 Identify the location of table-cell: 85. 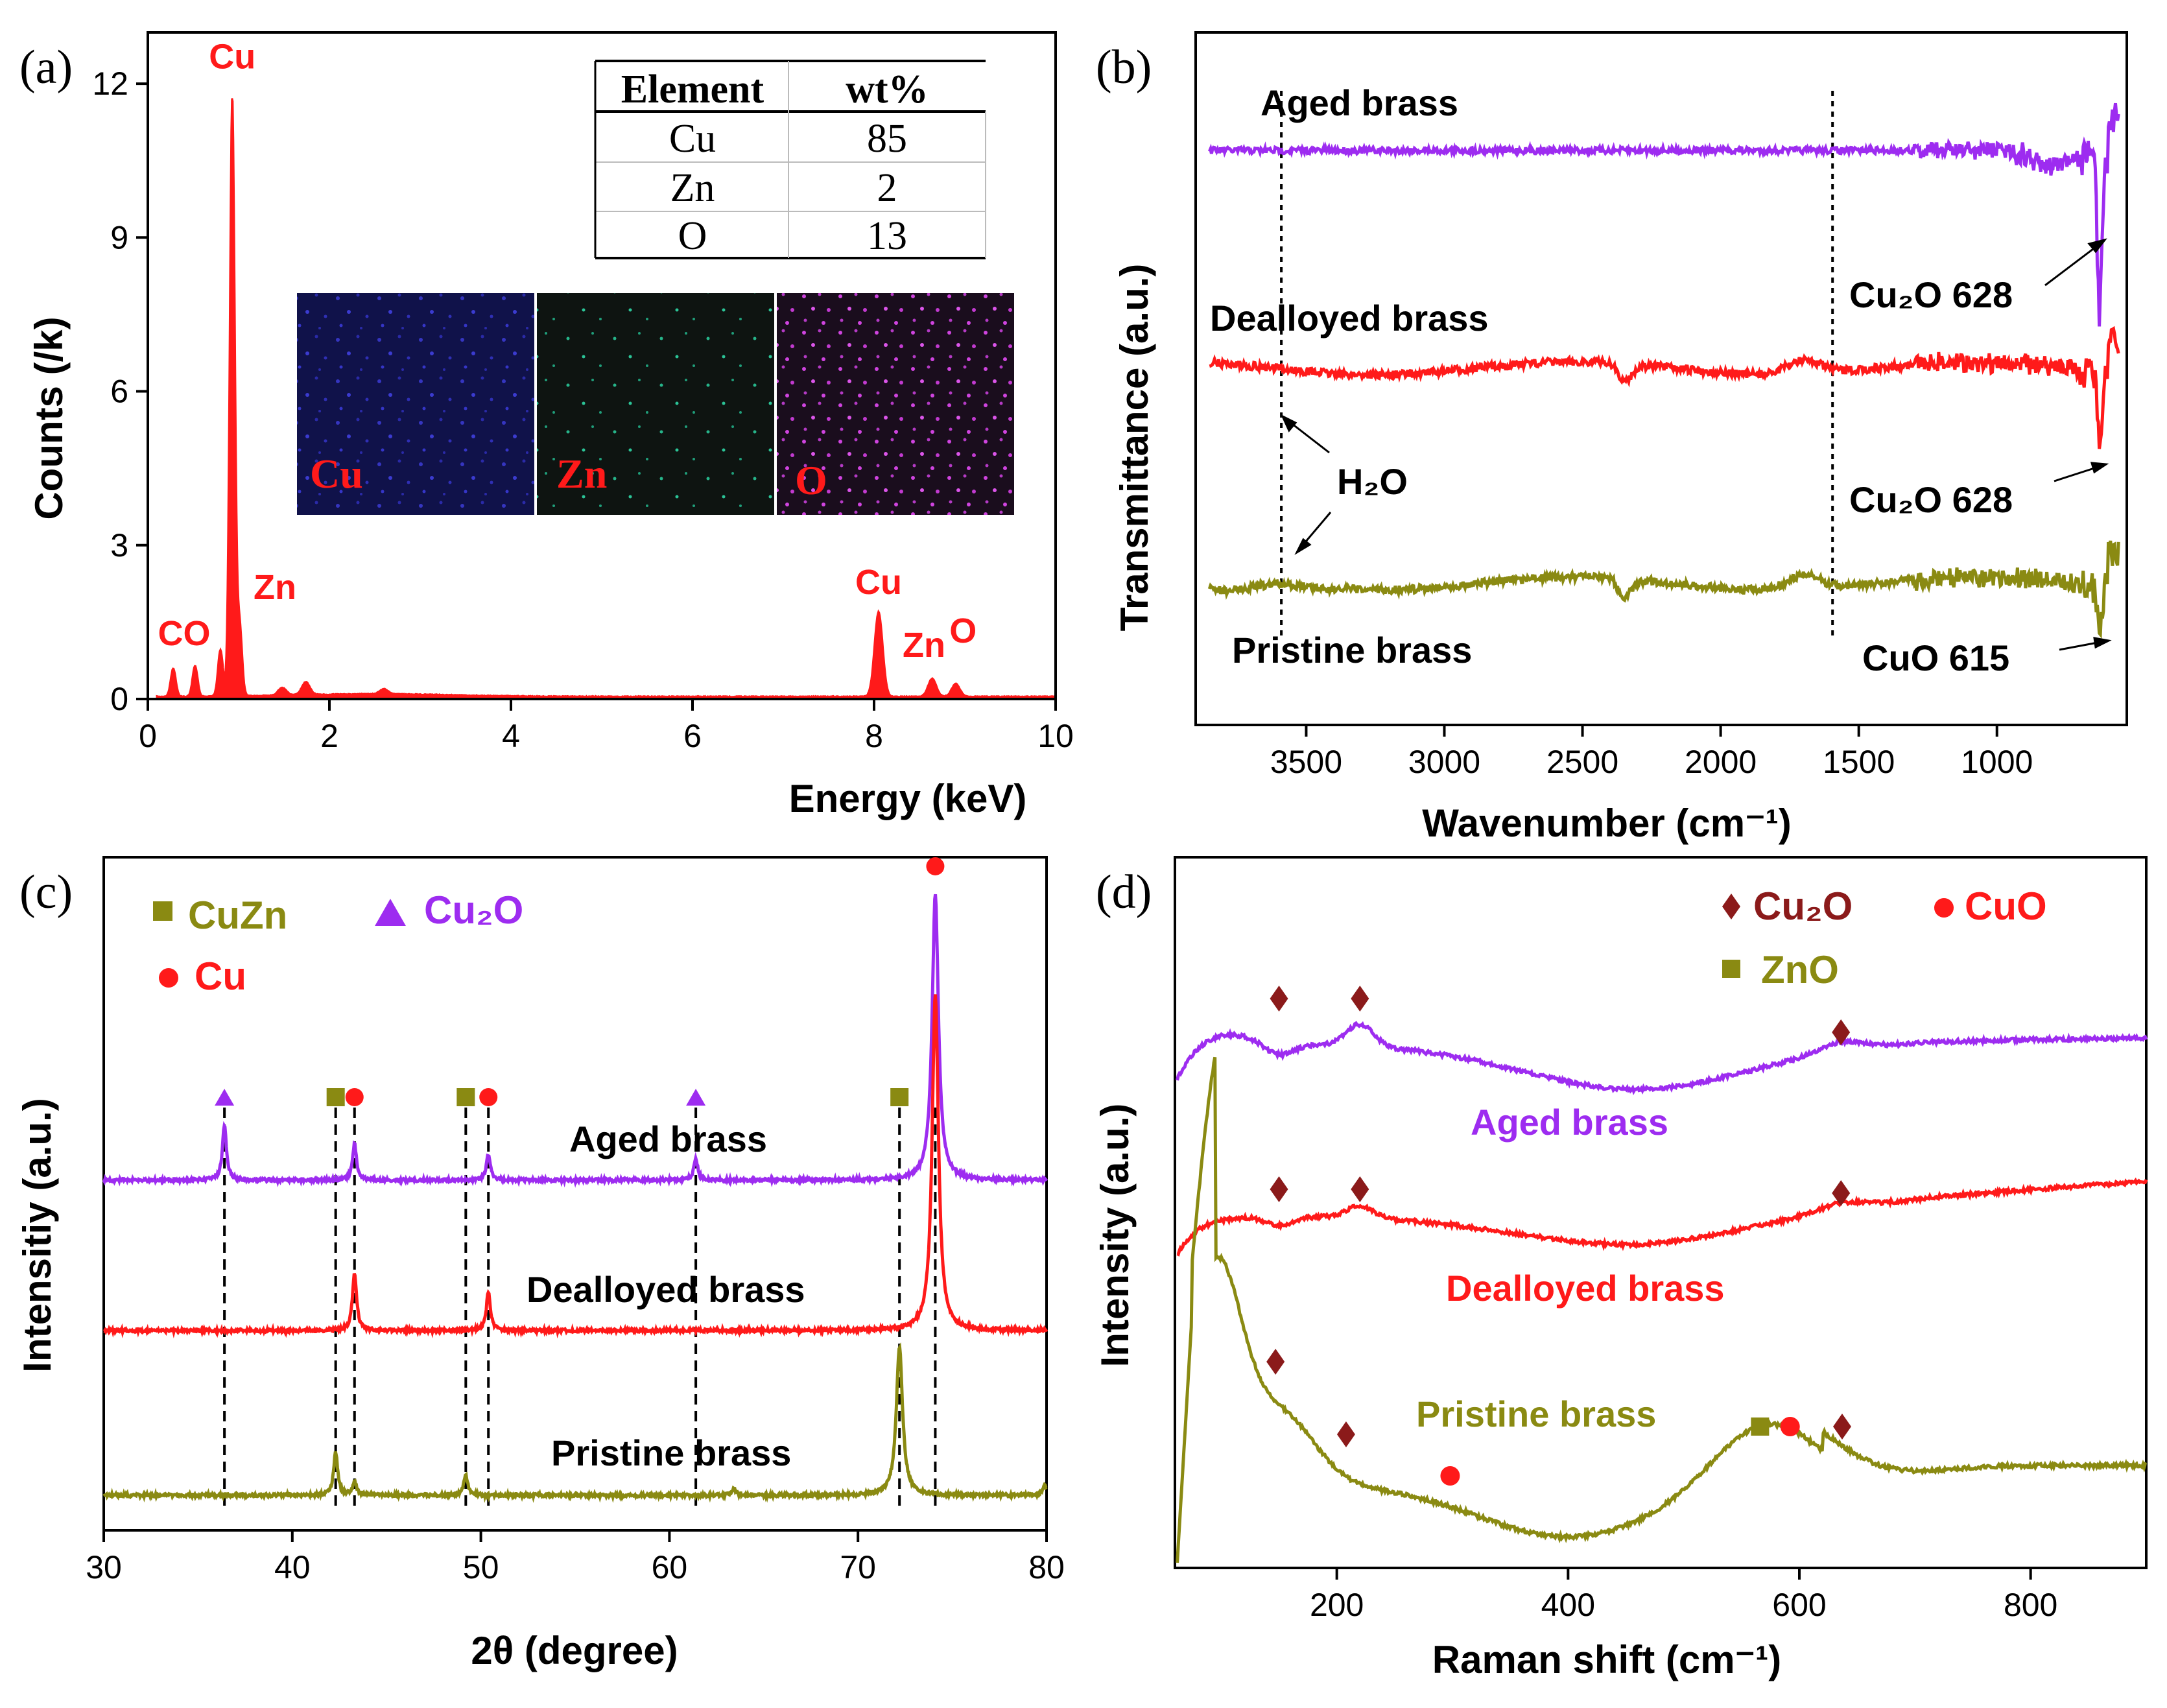
(887, 139).